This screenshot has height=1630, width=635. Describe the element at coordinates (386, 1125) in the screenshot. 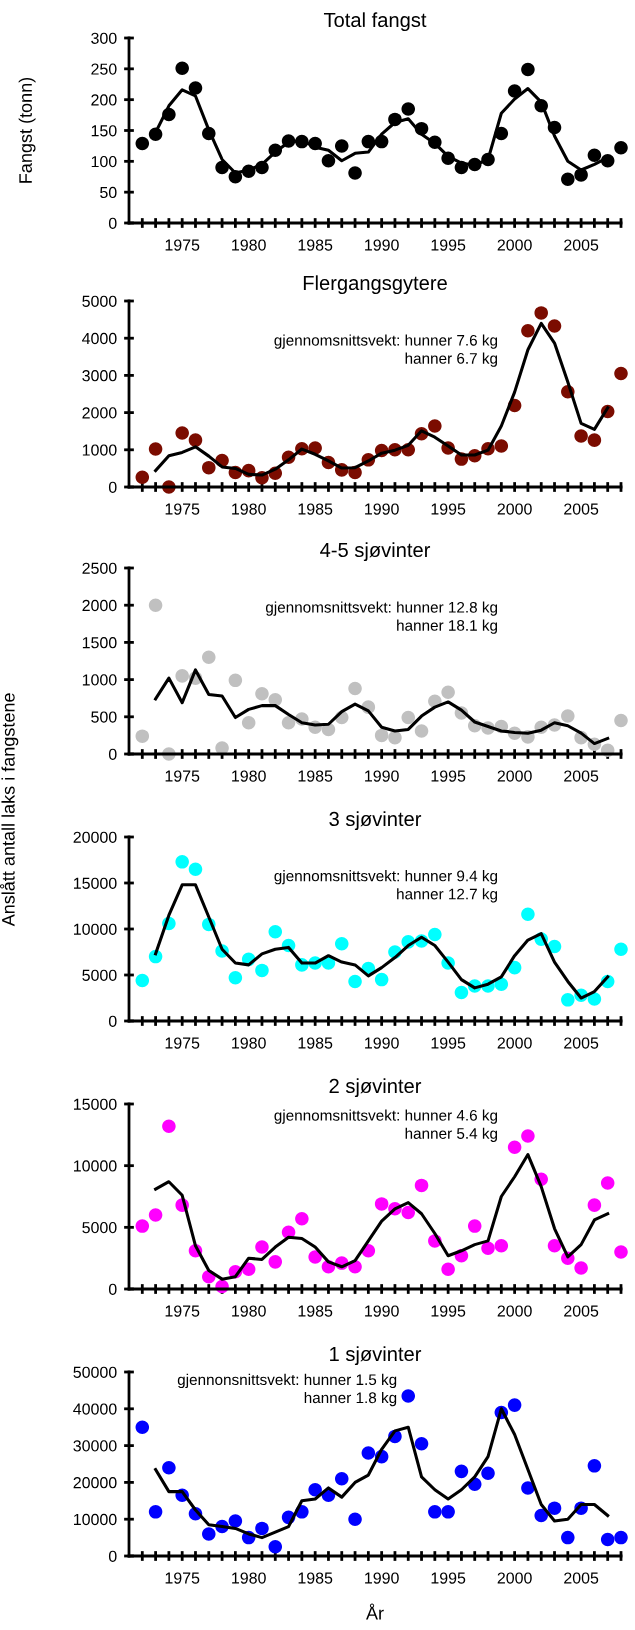

I see `annotation: gjennomsnittsvekt: hunner 4.6 kg hanner 5.4 kg` at that location.